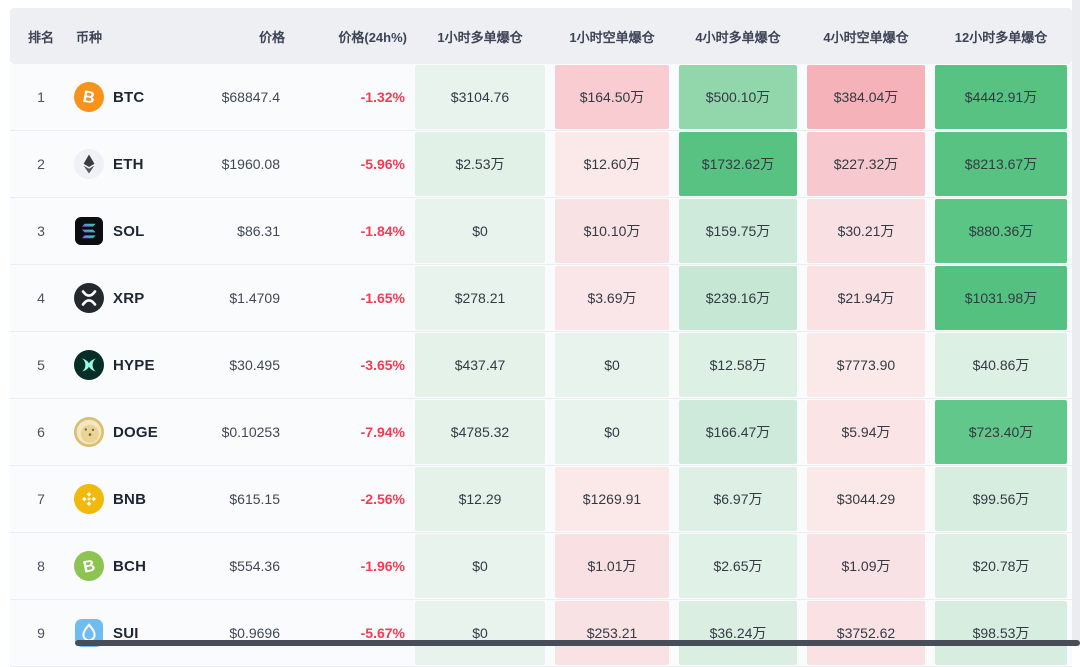  I want to click on liquidation-heat-value: $1031.98万, so click(1001, 298).